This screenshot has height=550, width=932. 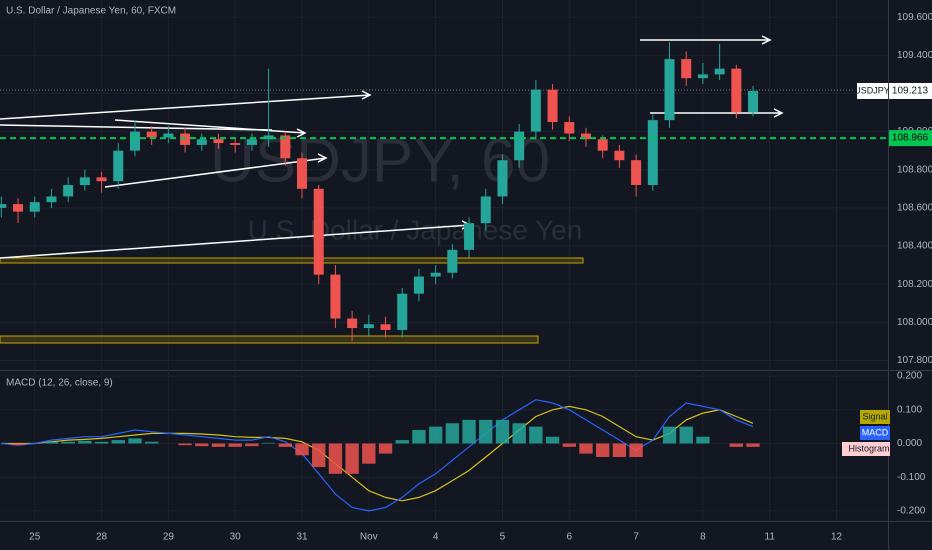 I want to click on x-tick-label: 29, so click(x=169, y=537).